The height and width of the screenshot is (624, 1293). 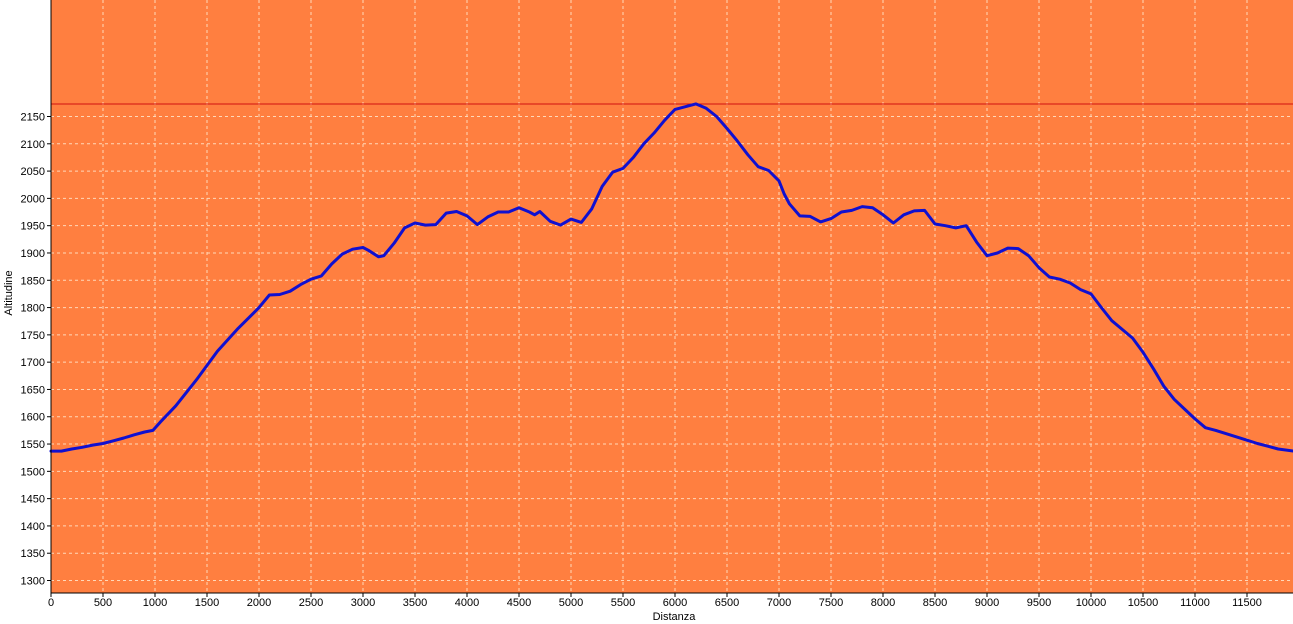 I want to click on y-tick-label: 1600, so click(x=33, y=418).